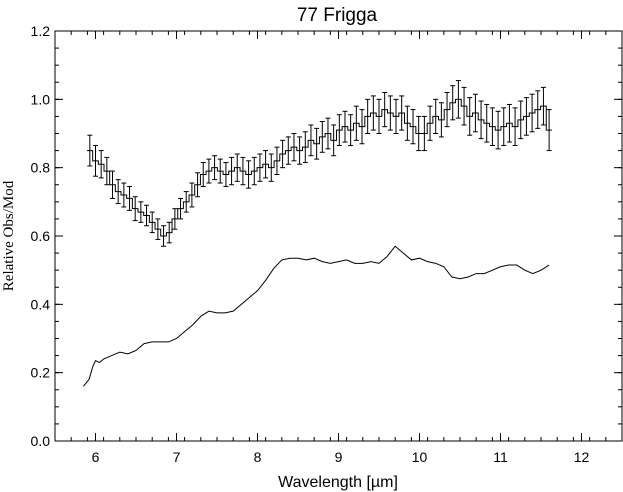 The width and height of the screenshot is (623, 492). I want to click on x-tick-label: 12, so click(582, 457).